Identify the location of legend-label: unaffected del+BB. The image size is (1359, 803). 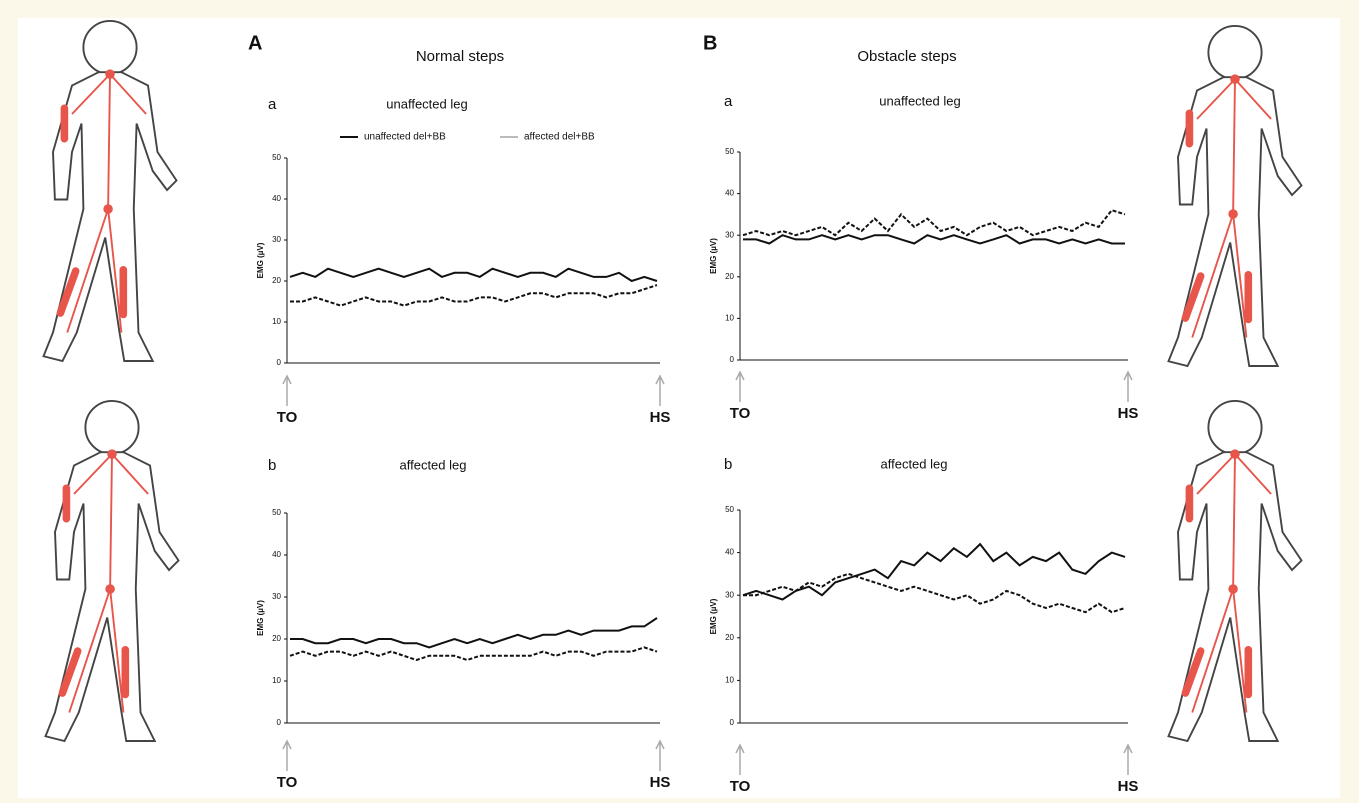
(405, 137).